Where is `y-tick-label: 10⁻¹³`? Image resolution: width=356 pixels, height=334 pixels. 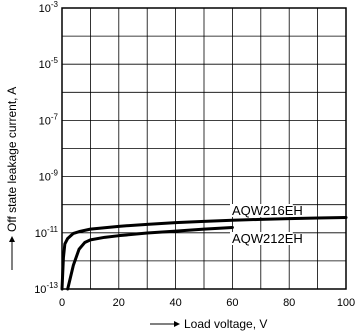
y-tick-label: 10⁻¹³ is located at coordinates (46, 288).